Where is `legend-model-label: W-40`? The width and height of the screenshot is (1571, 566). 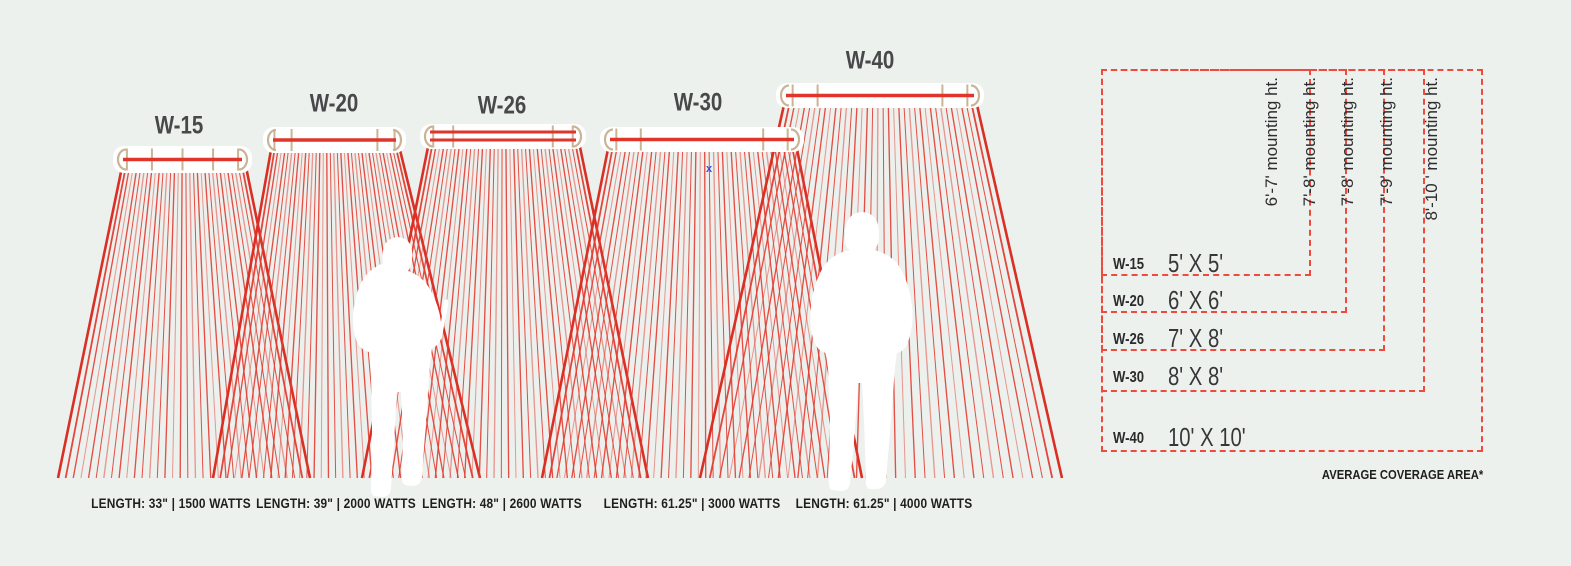
legend-model-label: W-40 is located at coordinates (1129, 438).